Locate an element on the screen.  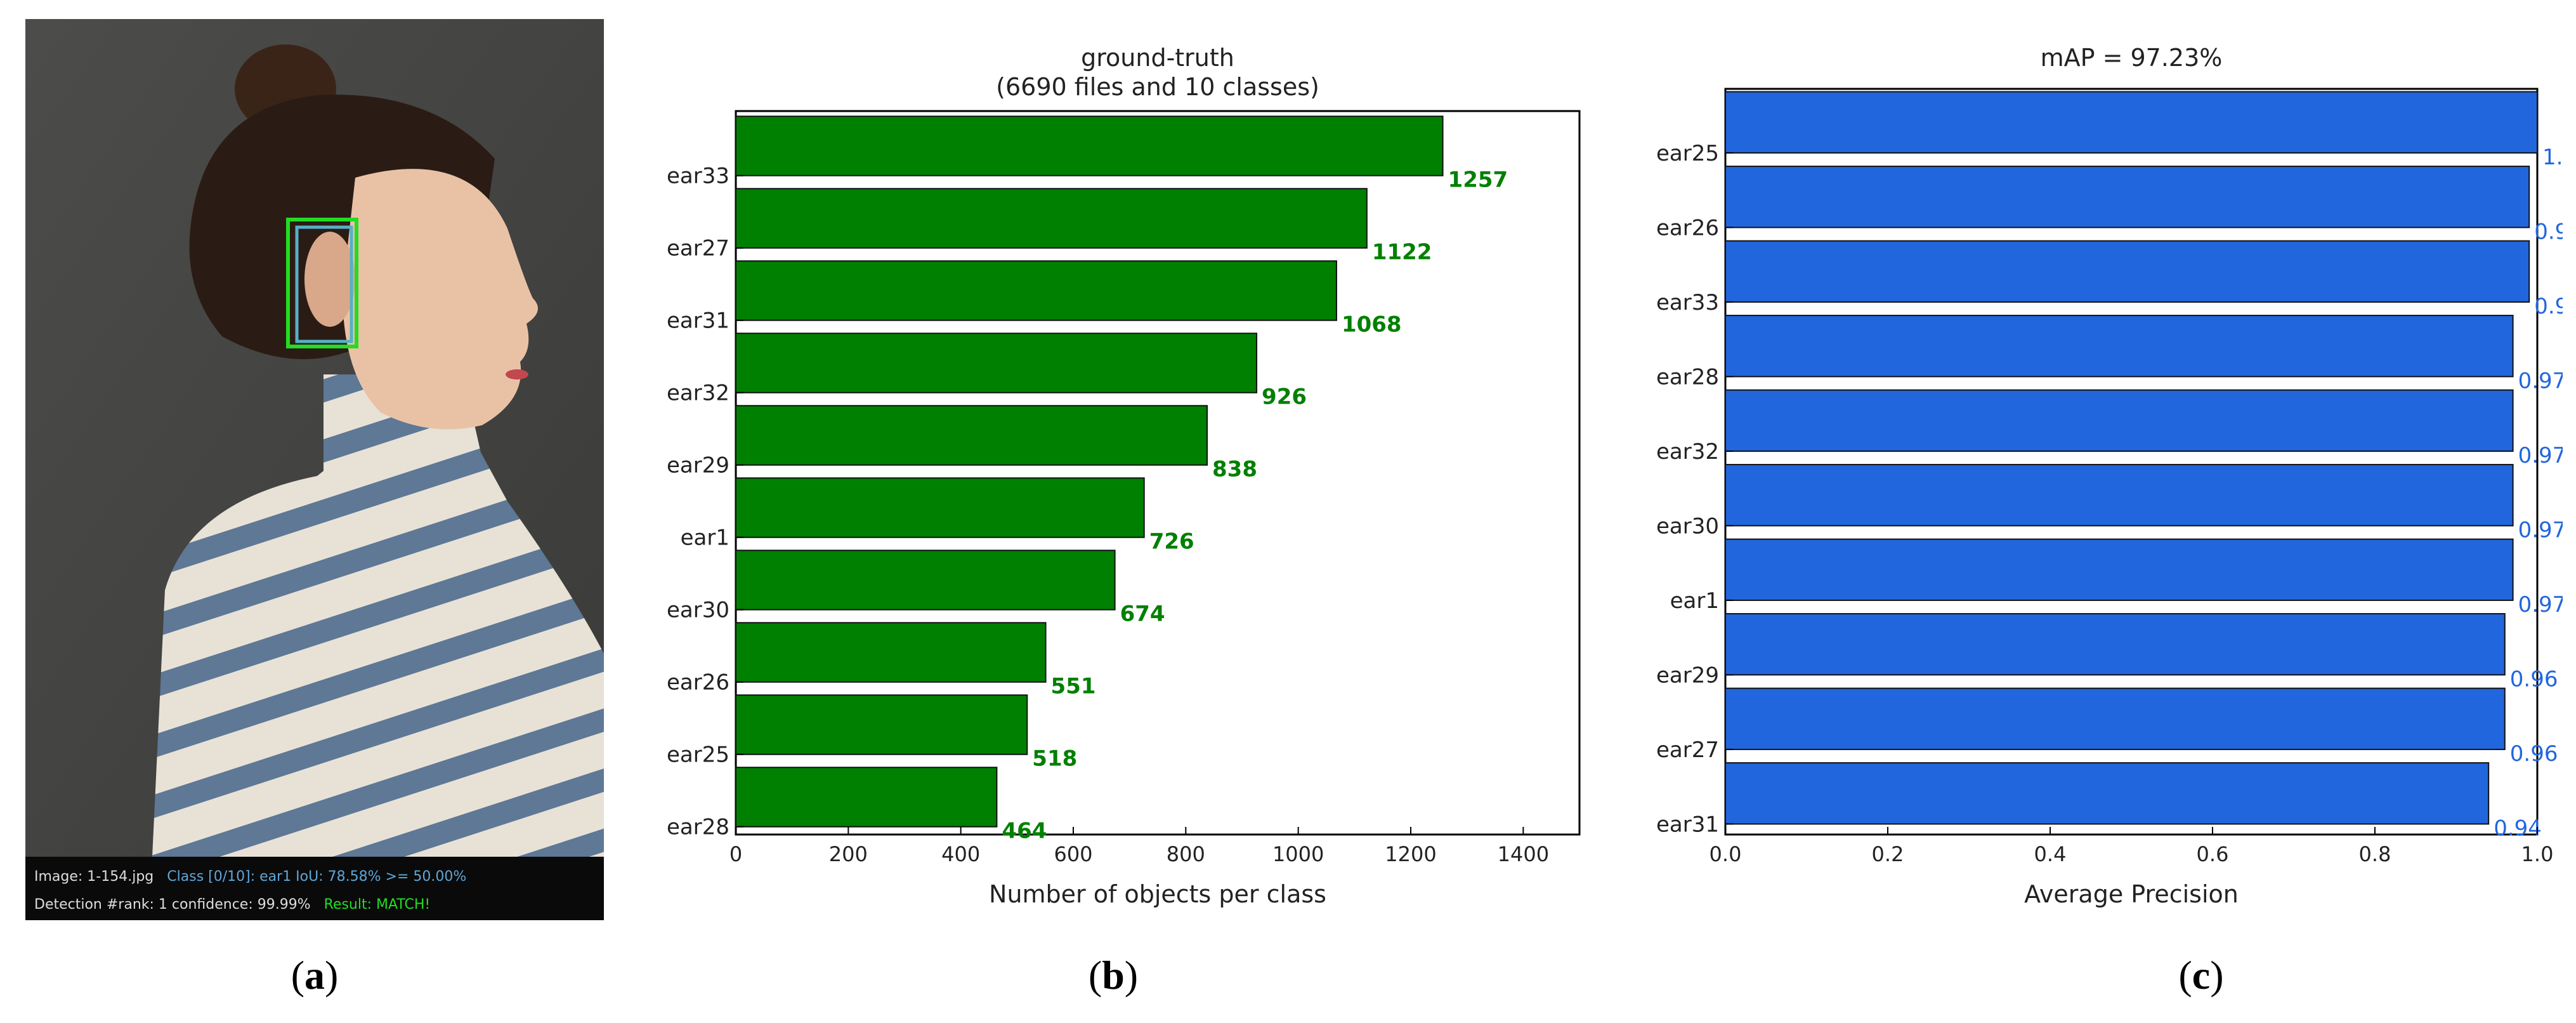
x-tick-label-1400: 1400 is located at coordinates (1524, 854).